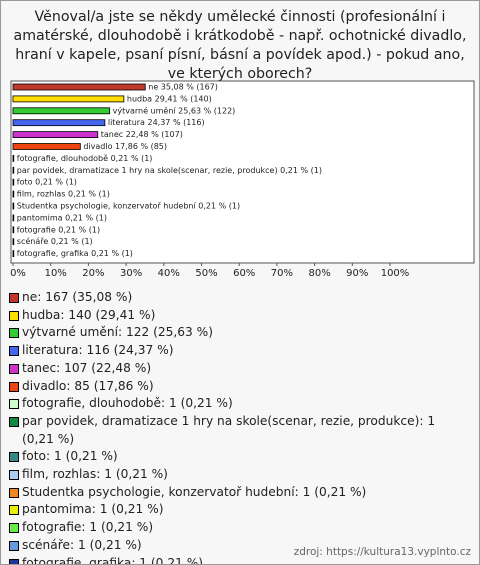 This screenshot has width=480, height=565. Describe the element at coordinates (395, 273) in the screenshot. I see `x-tick-label: 100%` at that location.